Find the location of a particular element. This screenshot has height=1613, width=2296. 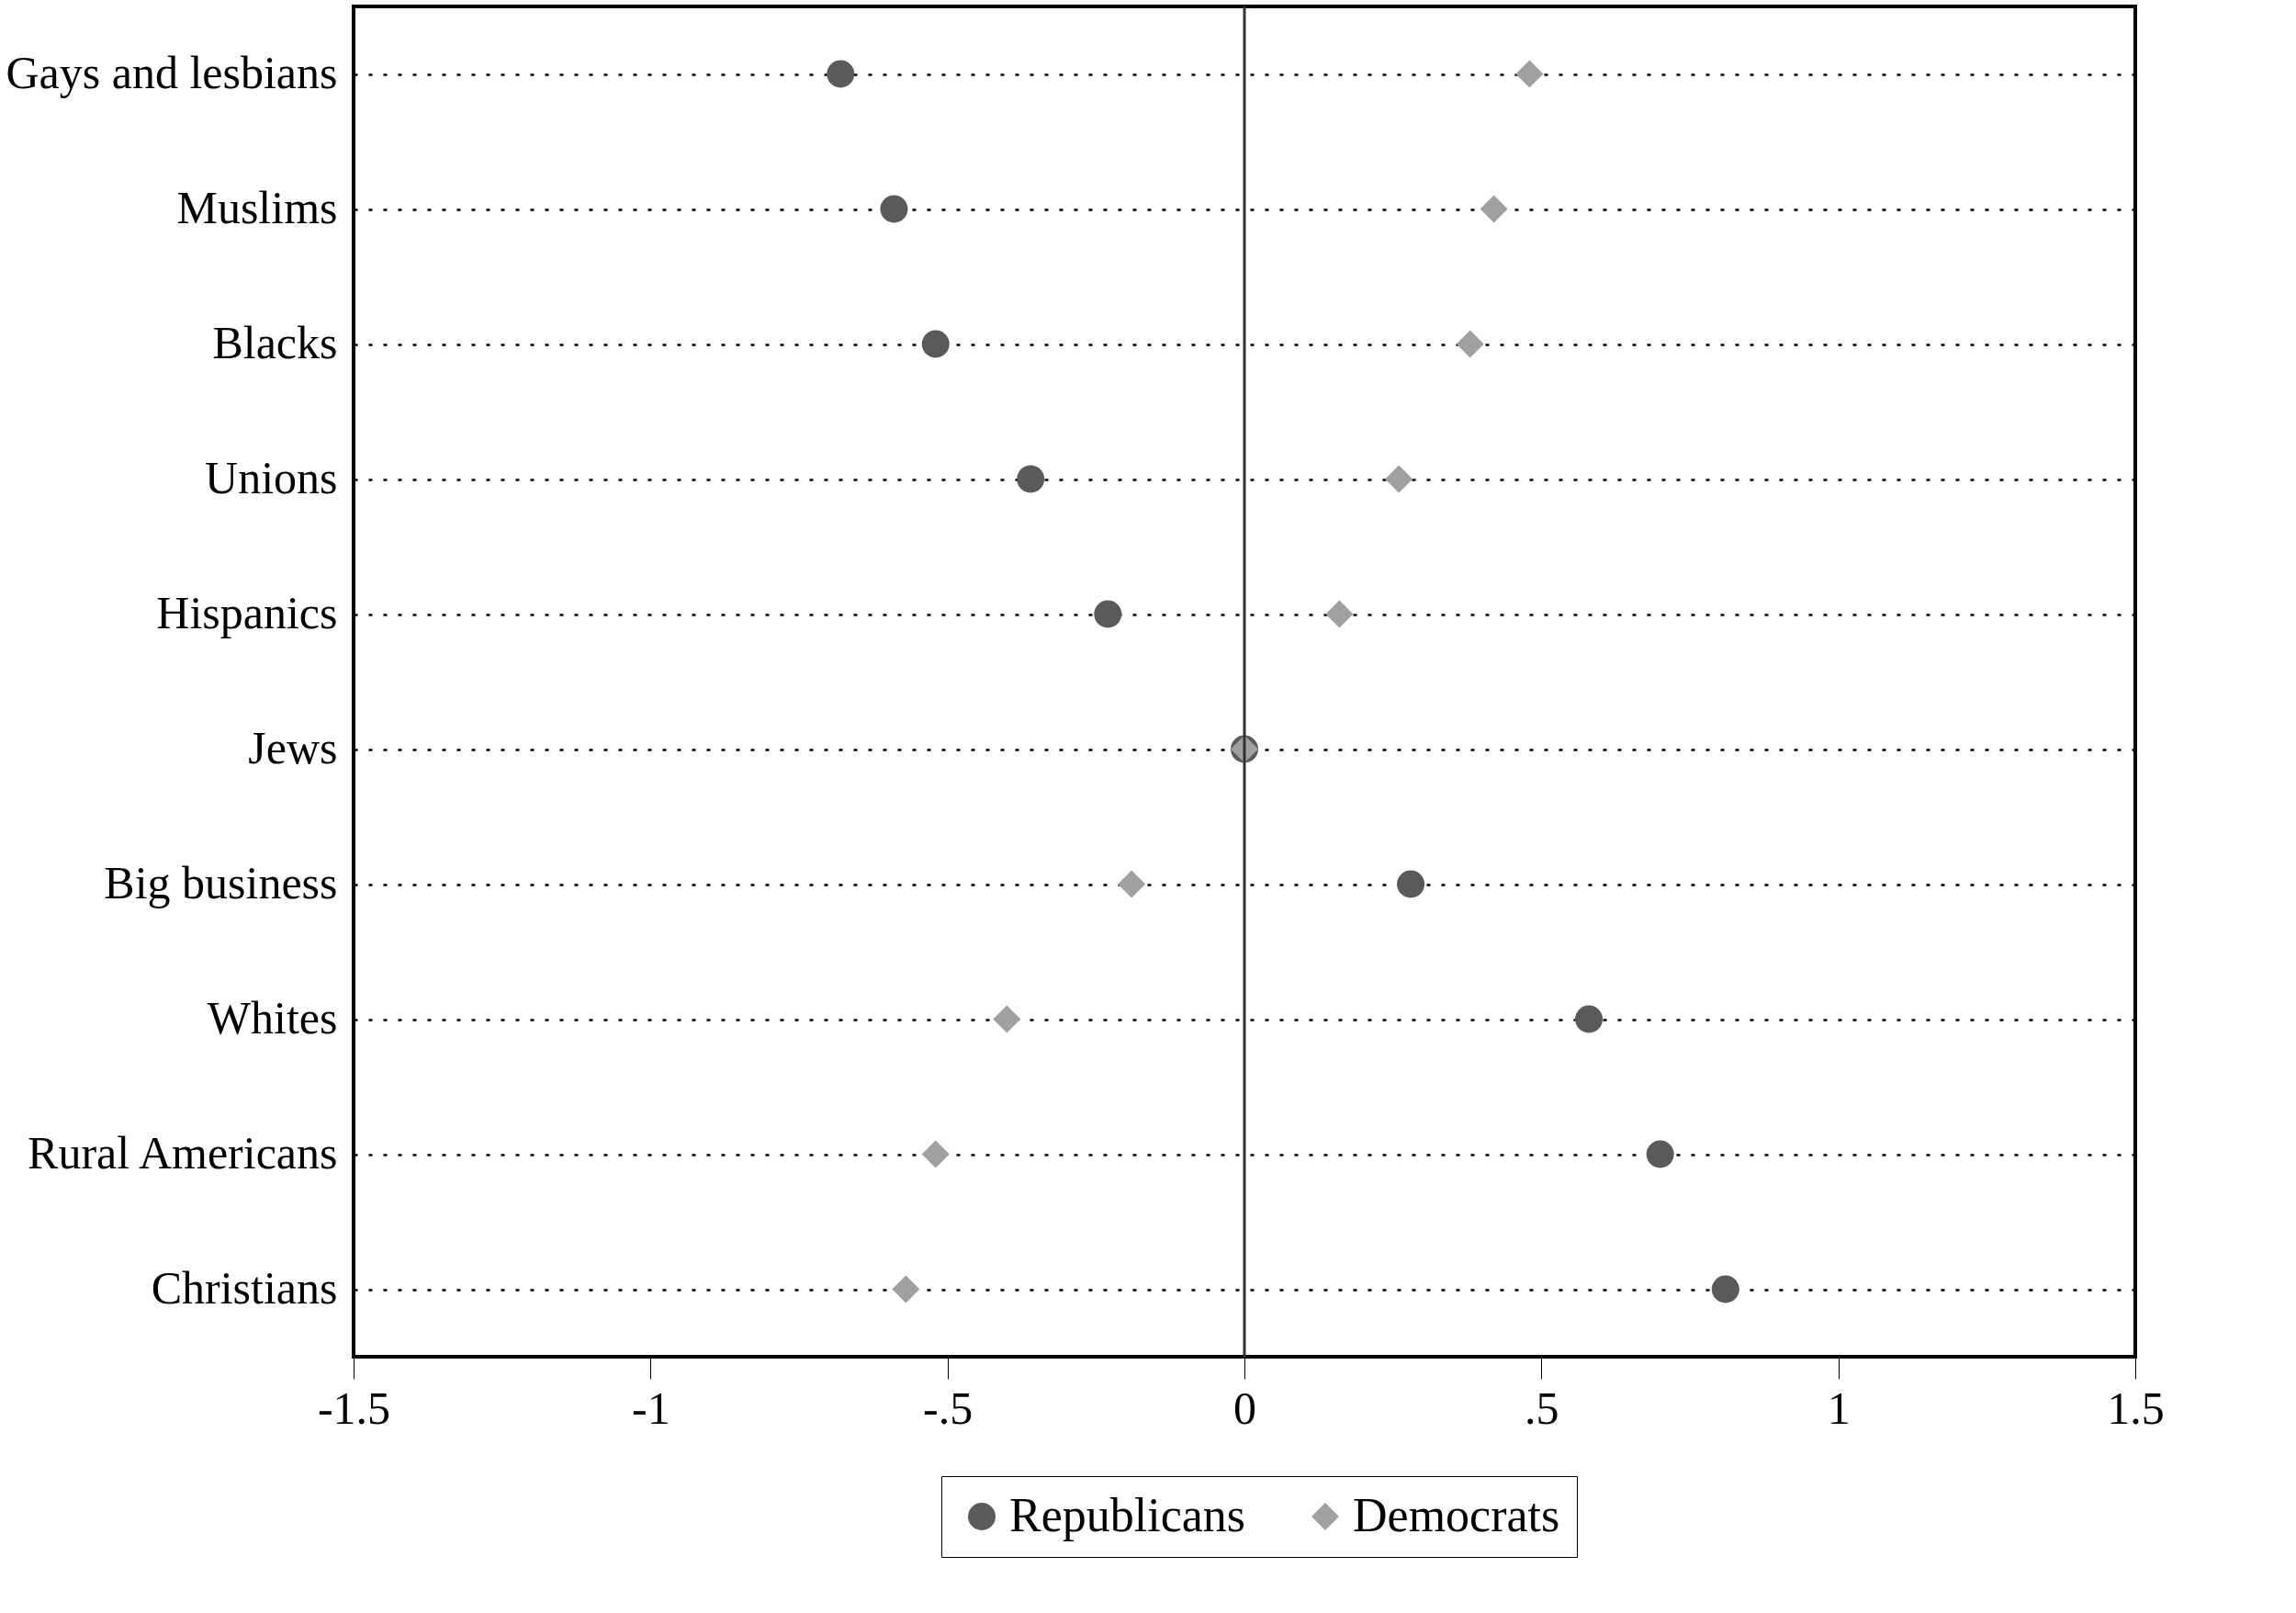

x-tick-label: -.5 is located at coordinates (948, 1408).